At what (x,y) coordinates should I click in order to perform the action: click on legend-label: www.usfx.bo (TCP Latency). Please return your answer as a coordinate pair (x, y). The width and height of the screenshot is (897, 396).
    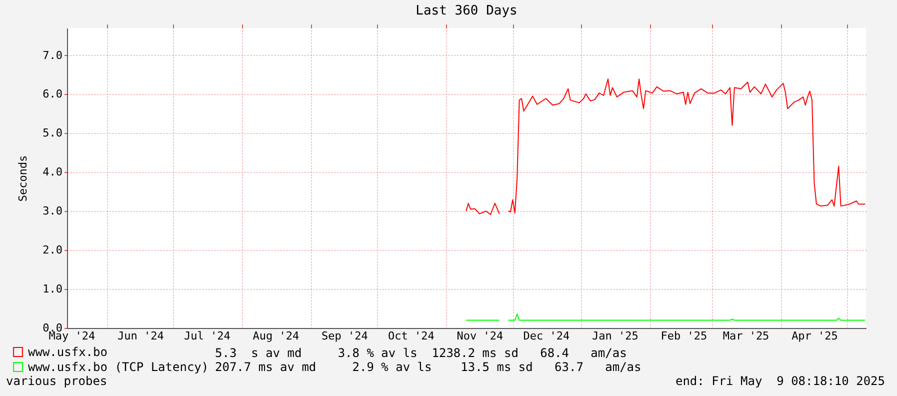
    Looking at the image, I should click on (118, 367).